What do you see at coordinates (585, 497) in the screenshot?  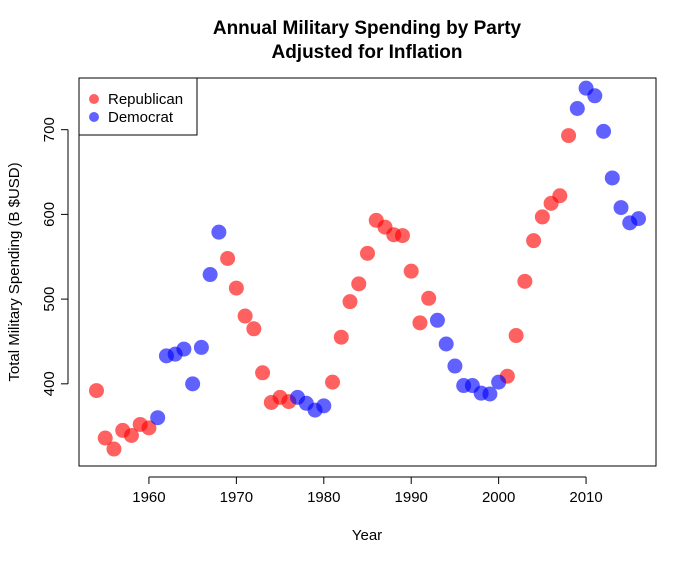 I see `x-tick-label: 2010` at bounding box center [585, 497].